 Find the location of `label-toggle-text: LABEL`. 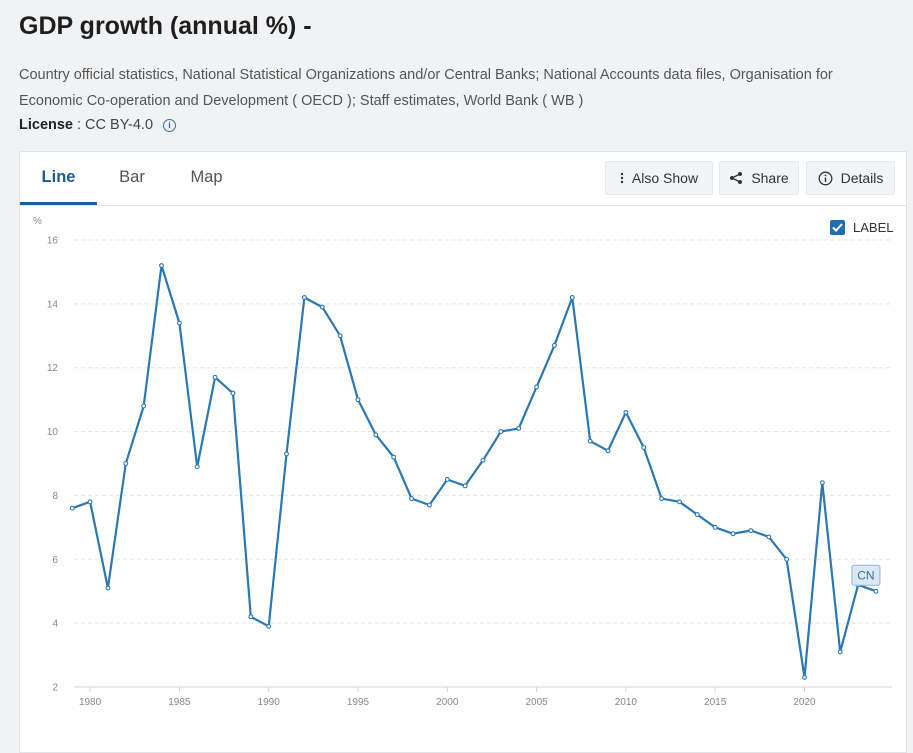

label-toggle-text: LABEL is located at coordinates (873, 227).